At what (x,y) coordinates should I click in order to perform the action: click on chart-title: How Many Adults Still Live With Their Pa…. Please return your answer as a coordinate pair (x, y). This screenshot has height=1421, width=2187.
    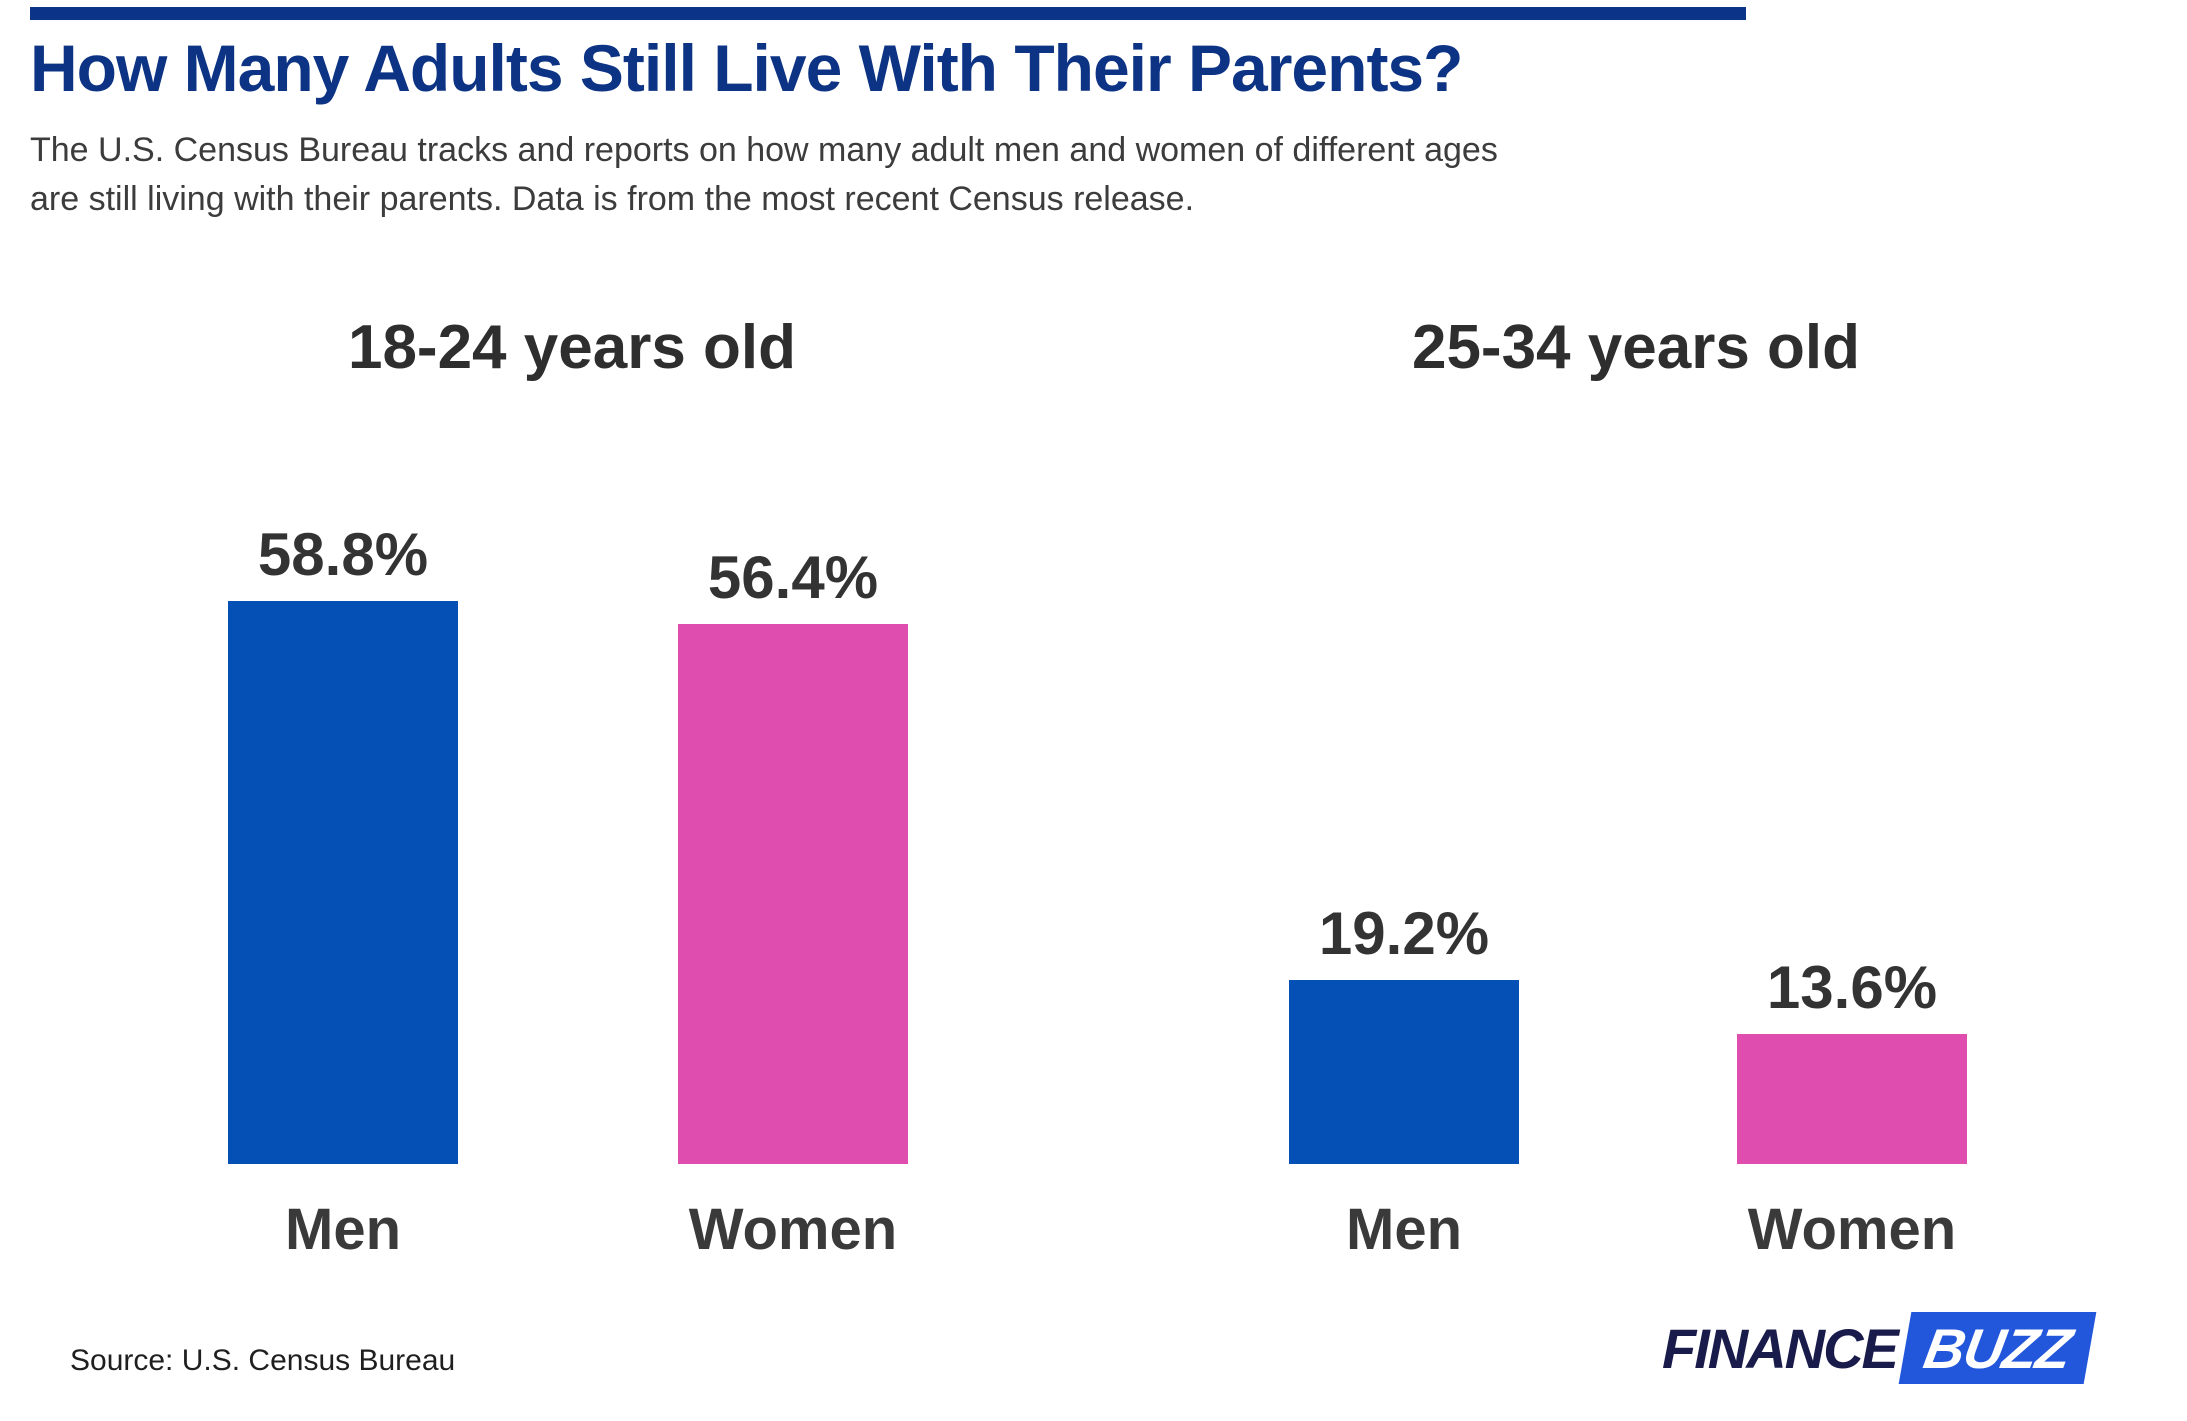
    Looking at the image, I should click on (746, 68).